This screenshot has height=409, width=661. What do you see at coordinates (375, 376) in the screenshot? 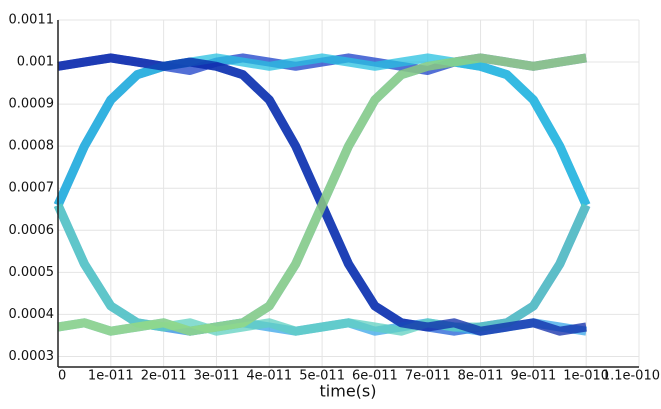
I see `x-tick-label: 6e-011` at bounding box center [375, 376].